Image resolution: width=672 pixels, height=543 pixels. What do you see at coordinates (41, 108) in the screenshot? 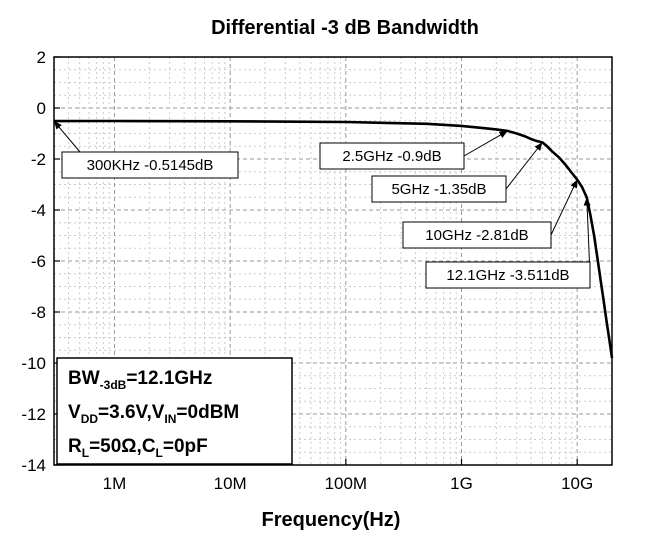
I see `y-tick-label: 0` at bounding box center [41, 108].